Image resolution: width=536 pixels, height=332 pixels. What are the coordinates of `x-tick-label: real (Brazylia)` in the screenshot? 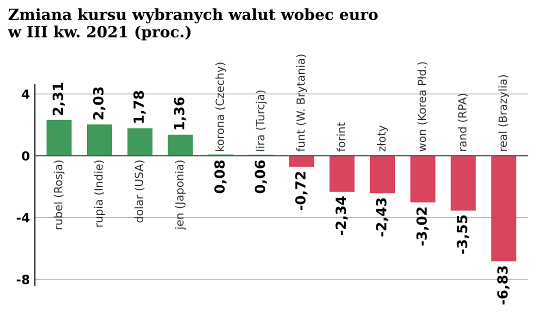 It's located at (504, 113).